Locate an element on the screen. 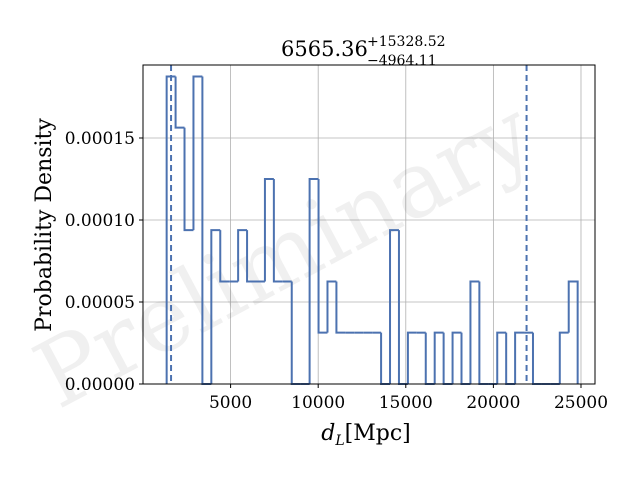  x-tick-label: 10000 is located at coordinates (318, 403).